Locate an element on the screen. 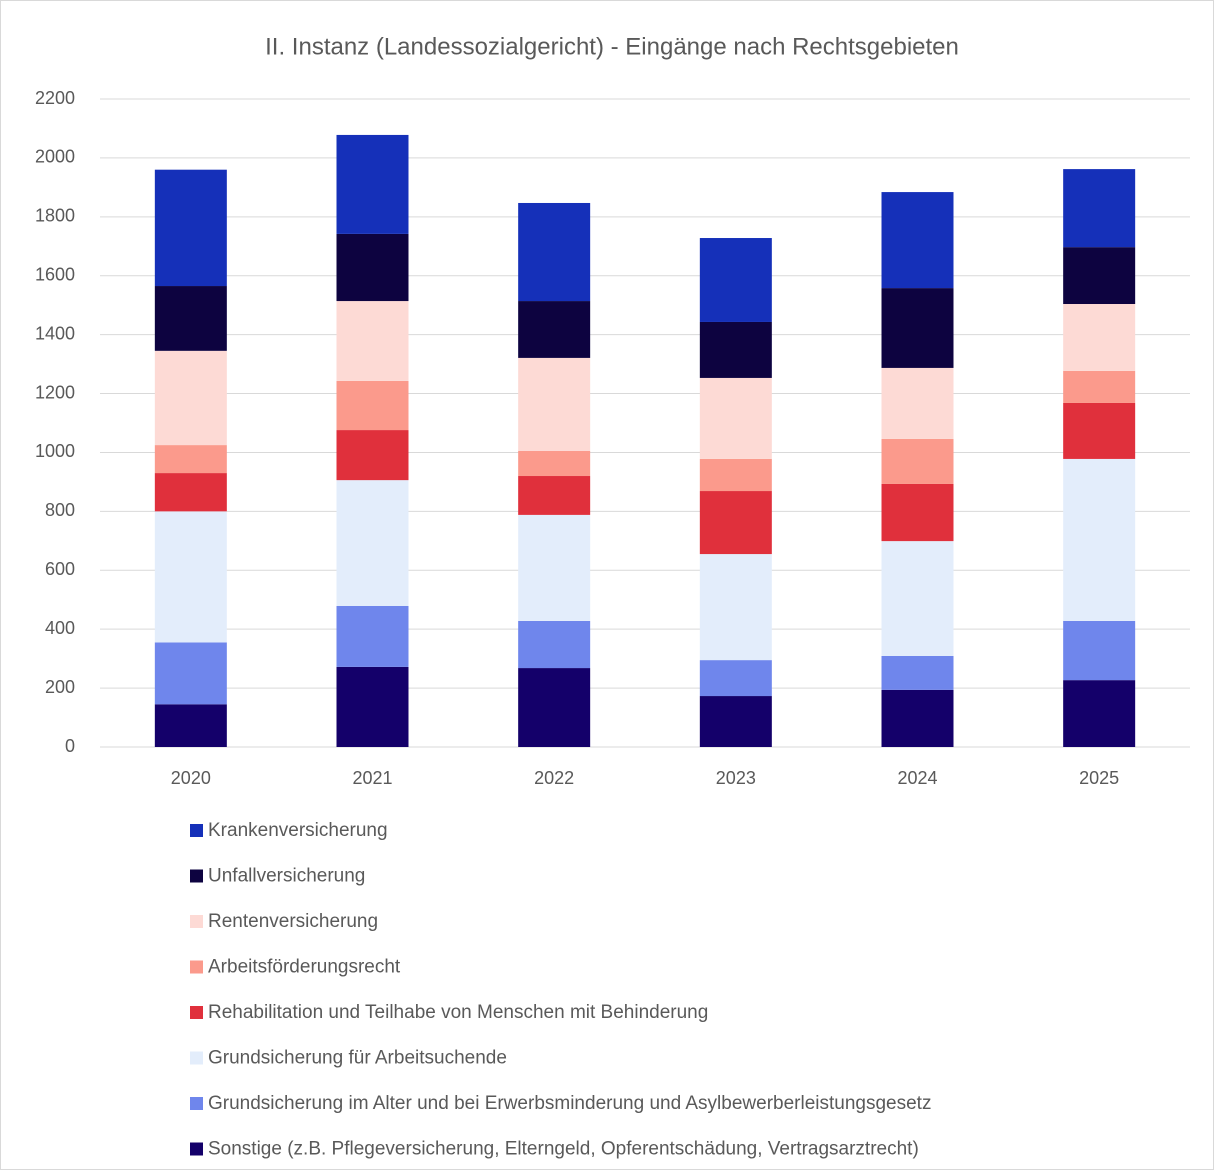  y-tick-label: 1200 is located at coordinates (55, 392).